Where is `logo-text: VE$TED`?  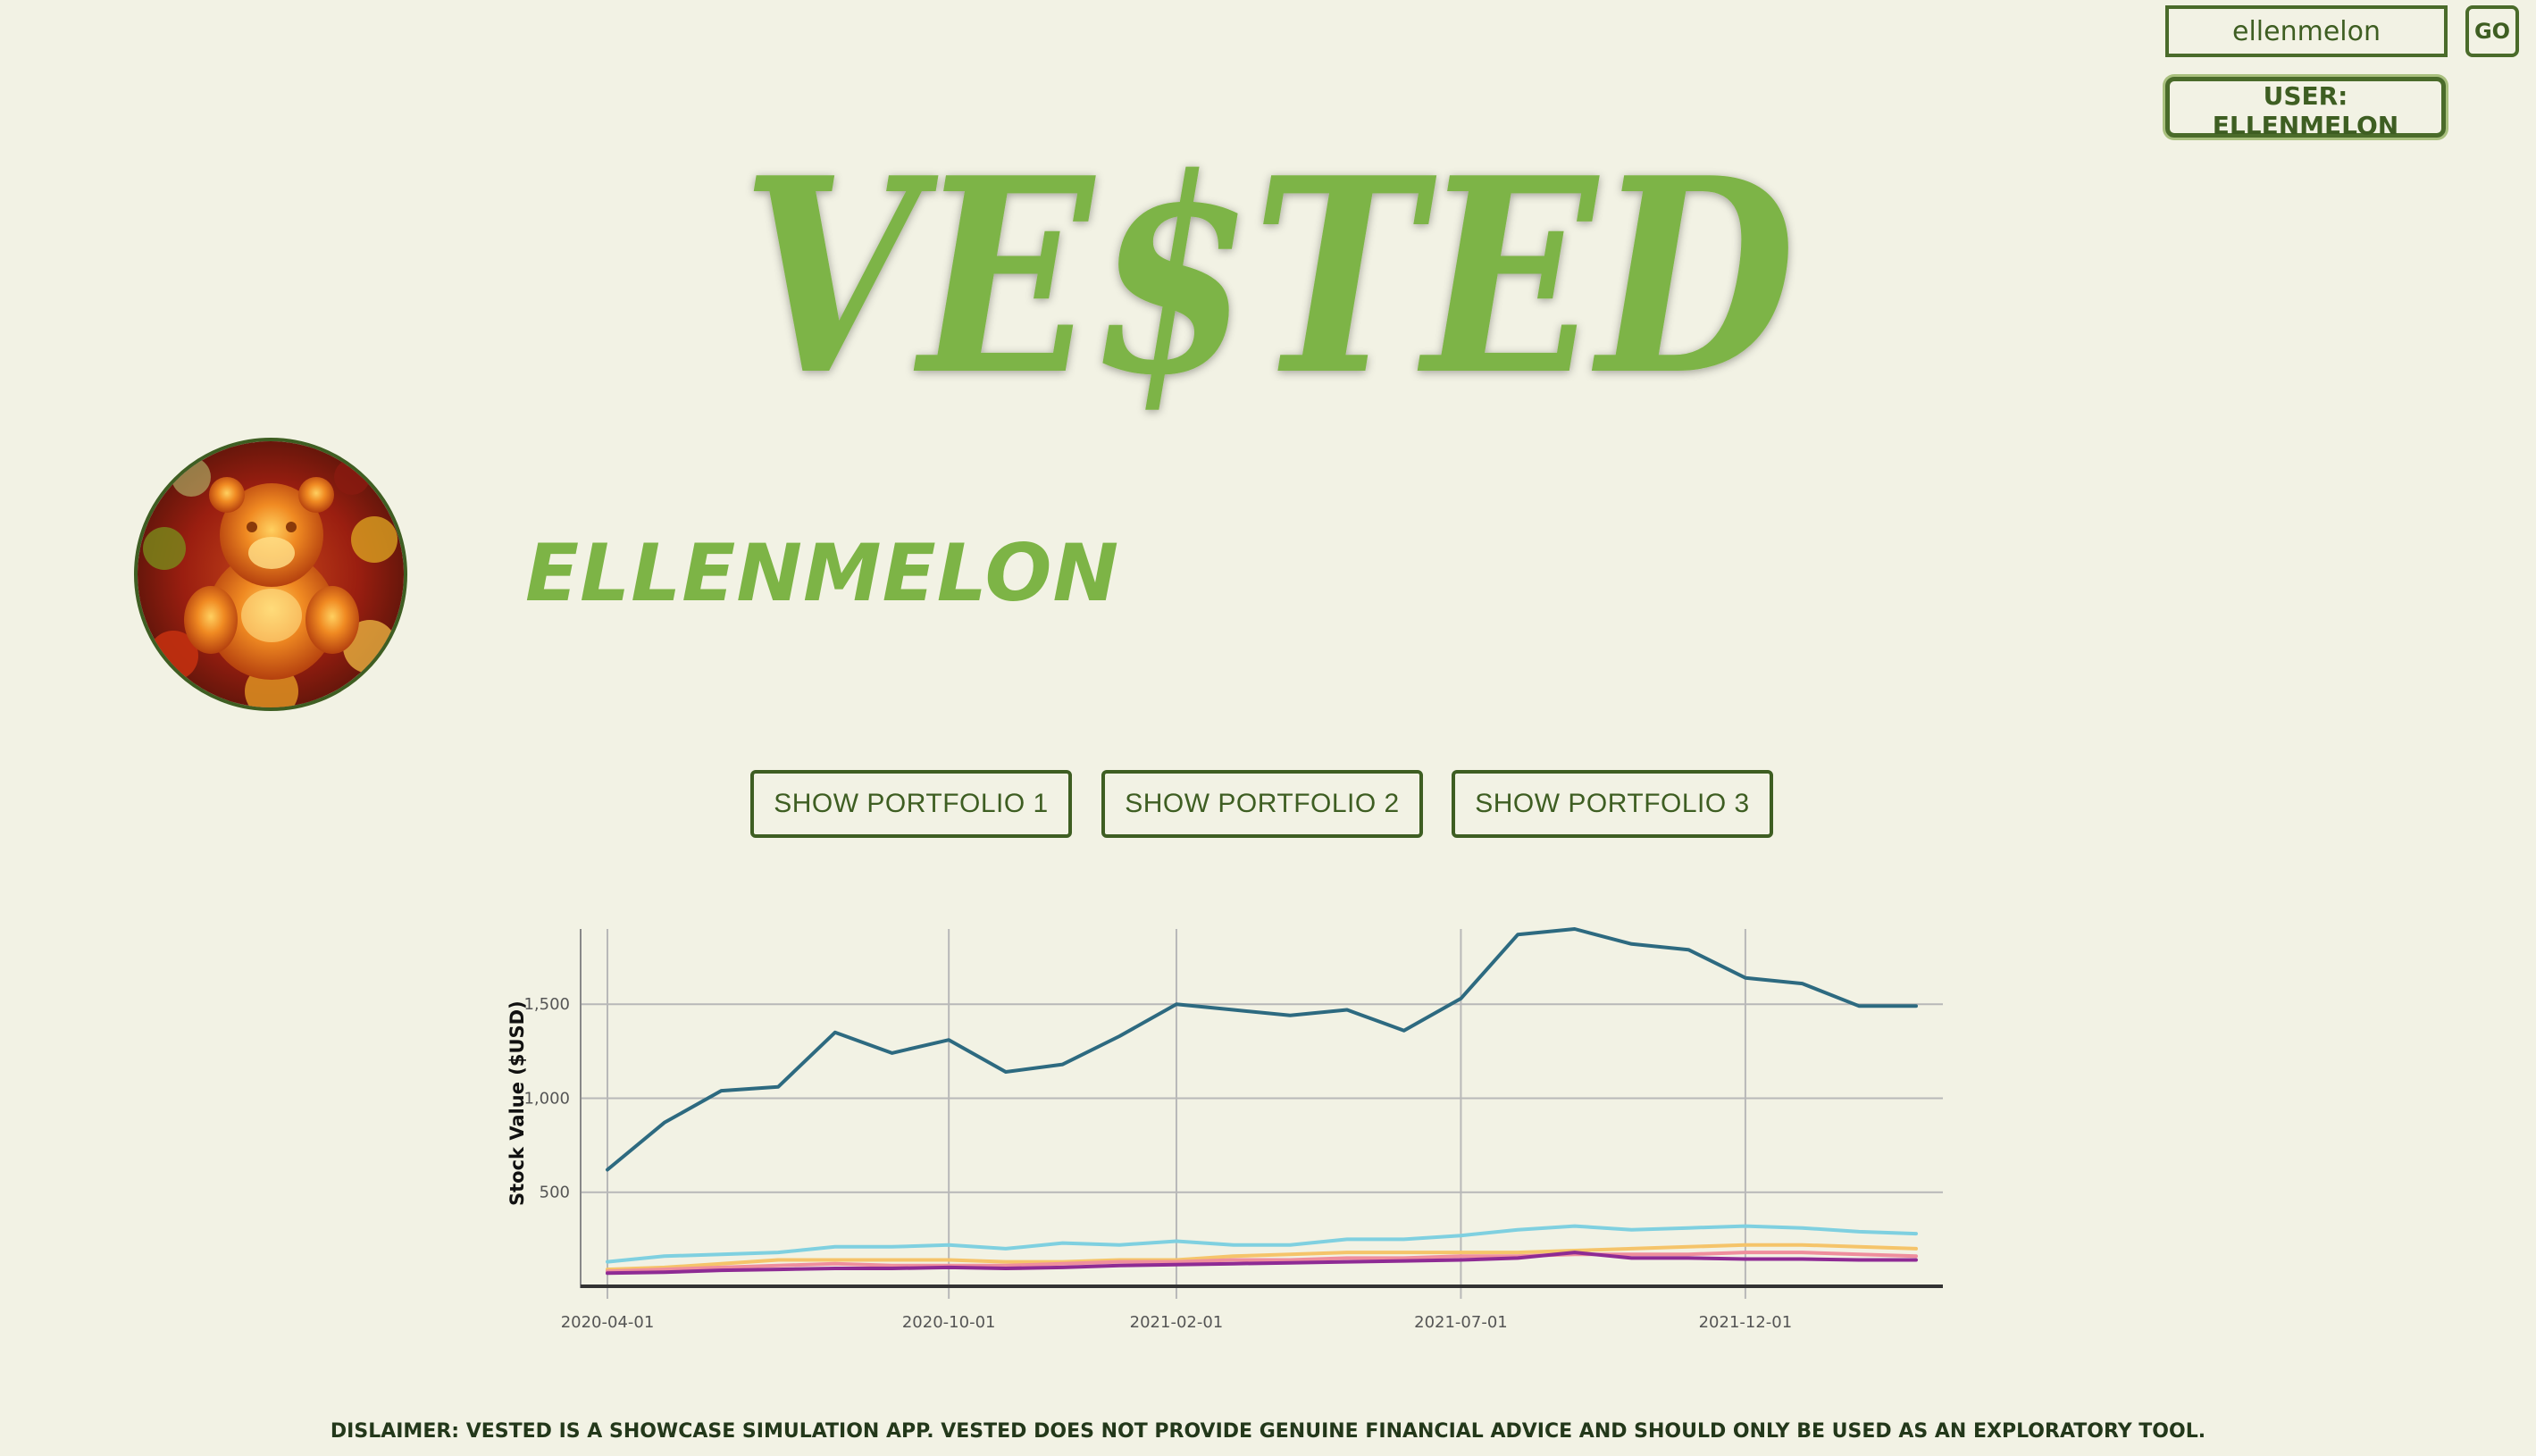 logo-text: VE$TED is located at coordinates (1269, 281).